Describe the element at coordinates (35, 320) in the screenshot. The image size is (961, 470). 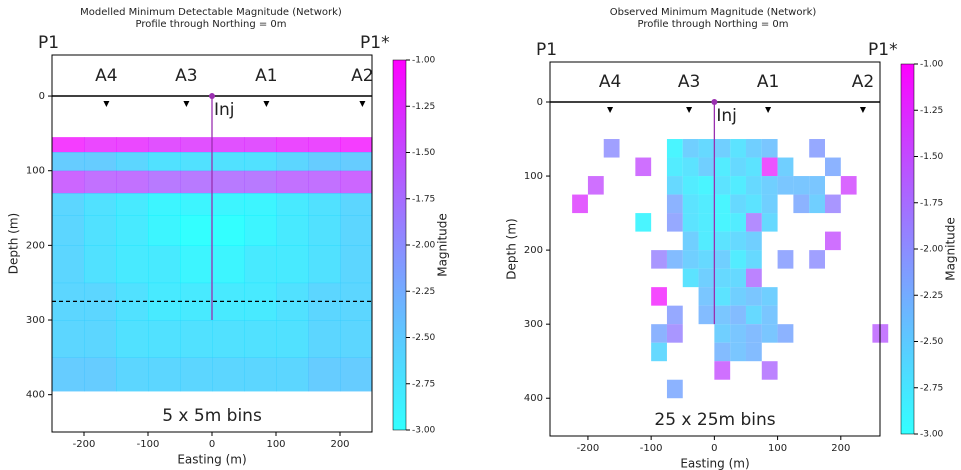
I see `y-tick-label: 300` at that location.